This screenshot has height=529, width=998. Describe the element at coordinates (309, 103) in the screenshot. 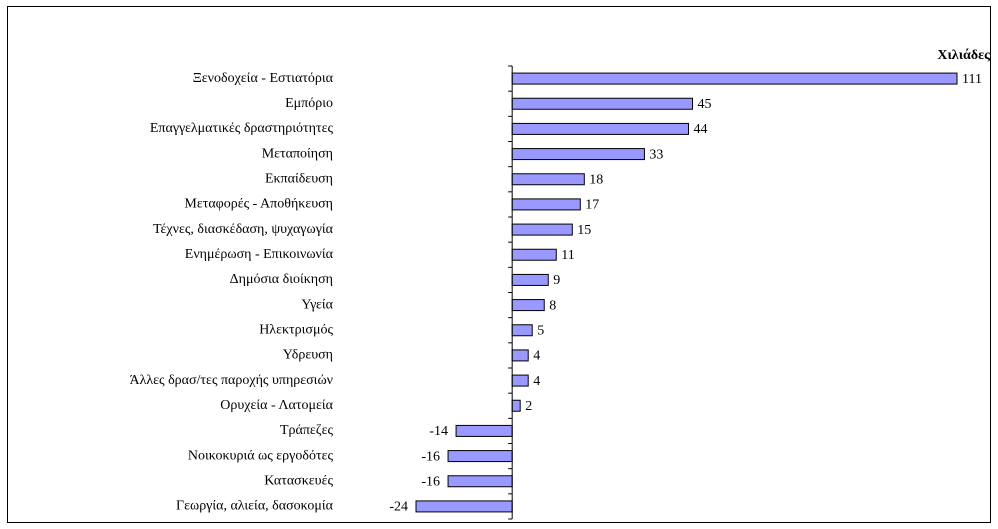

I see `category-label: Εμπόριο` at that location.